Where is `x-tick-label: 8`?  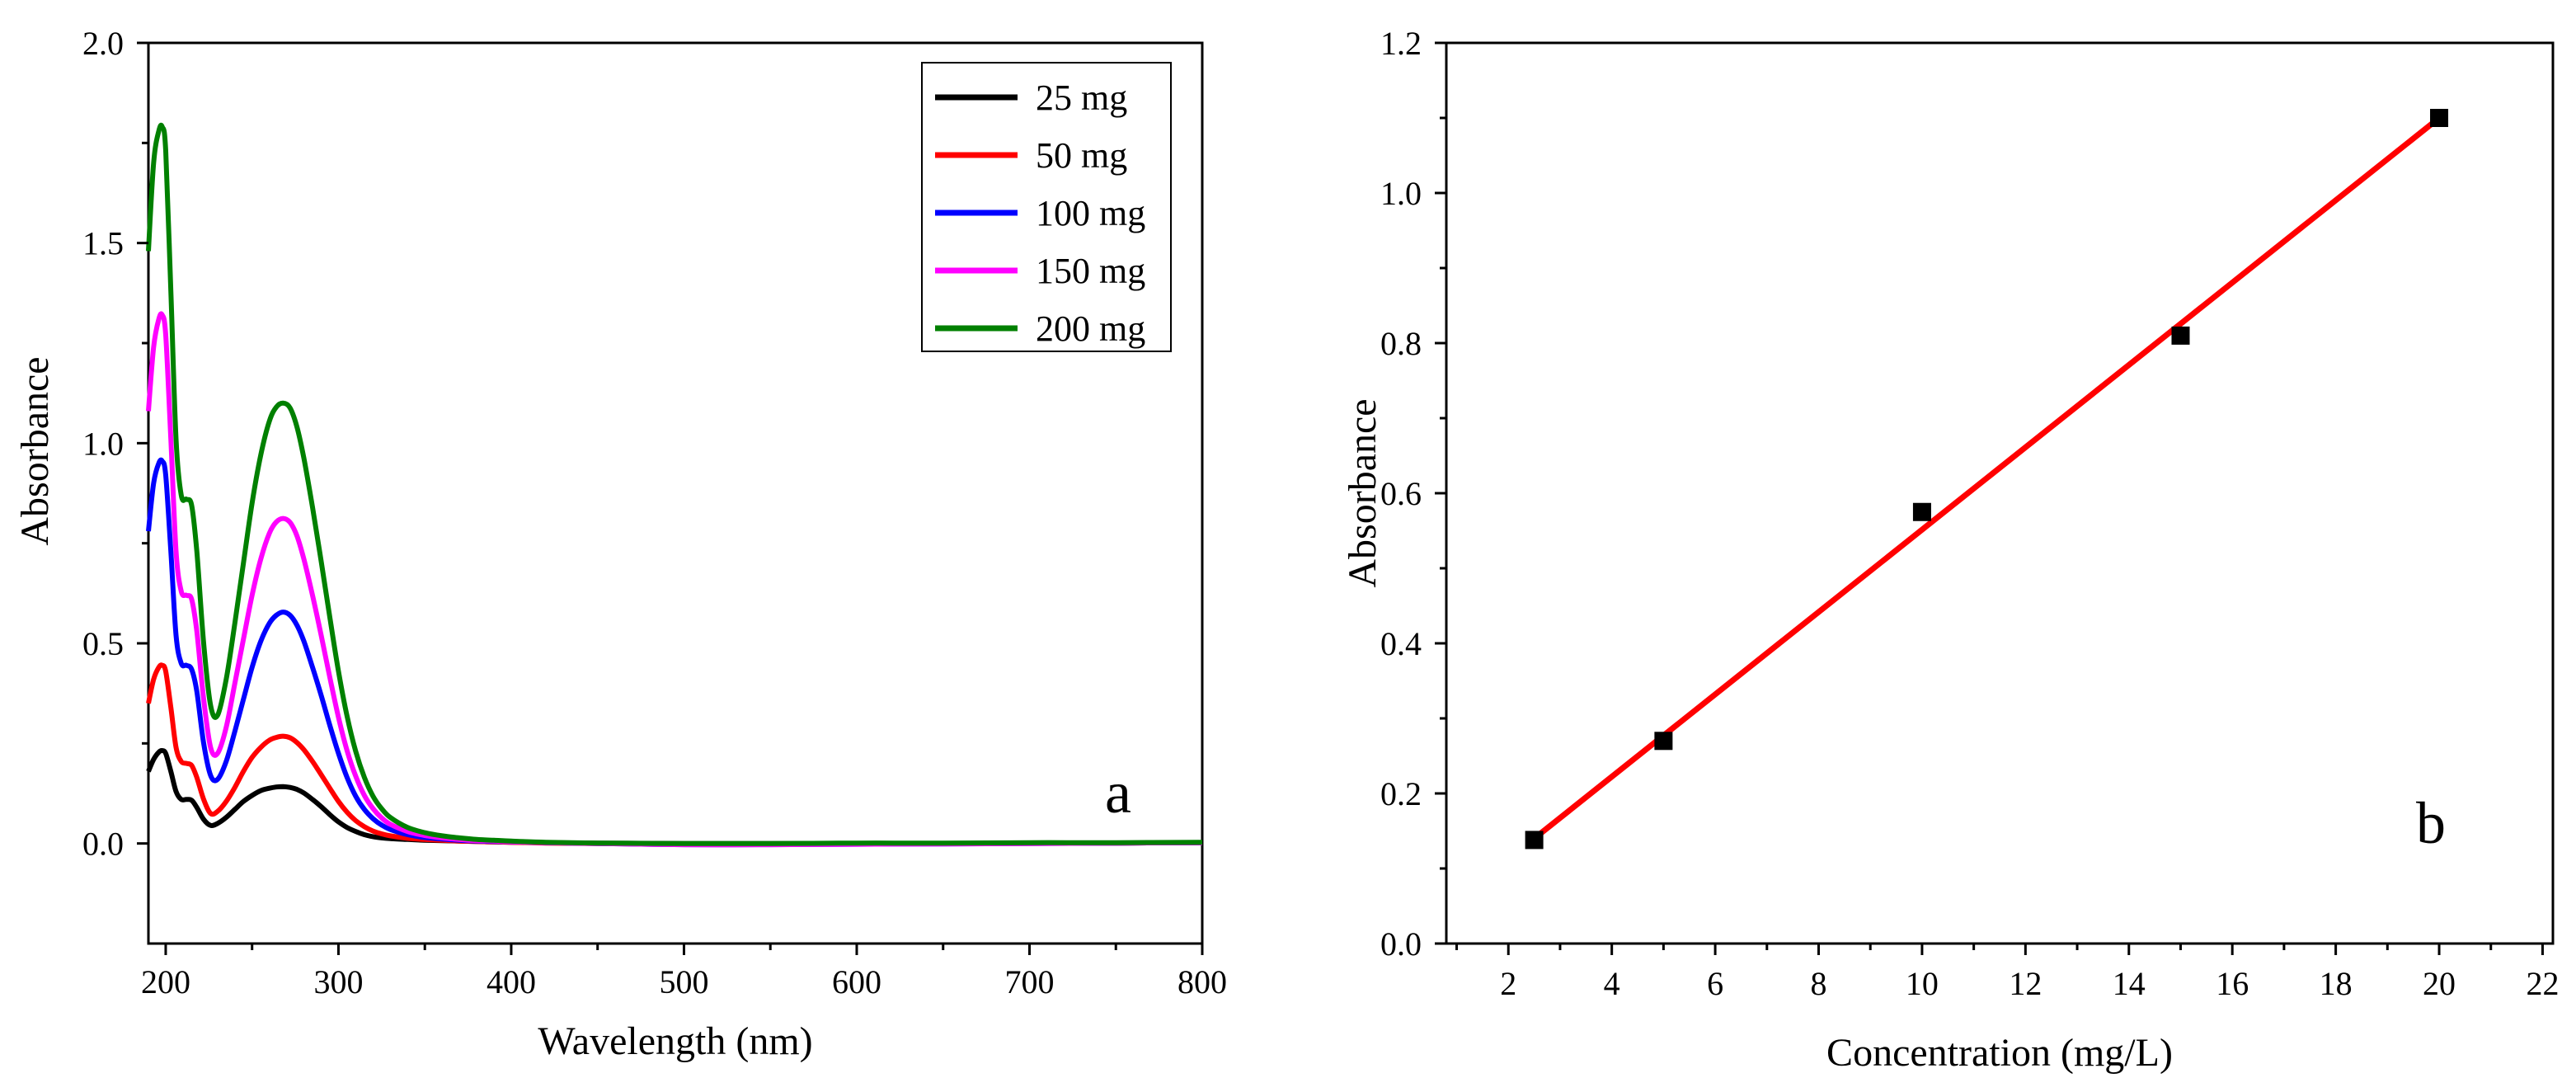
x-tick-label: 8 is located at coordinates (1819, 983).